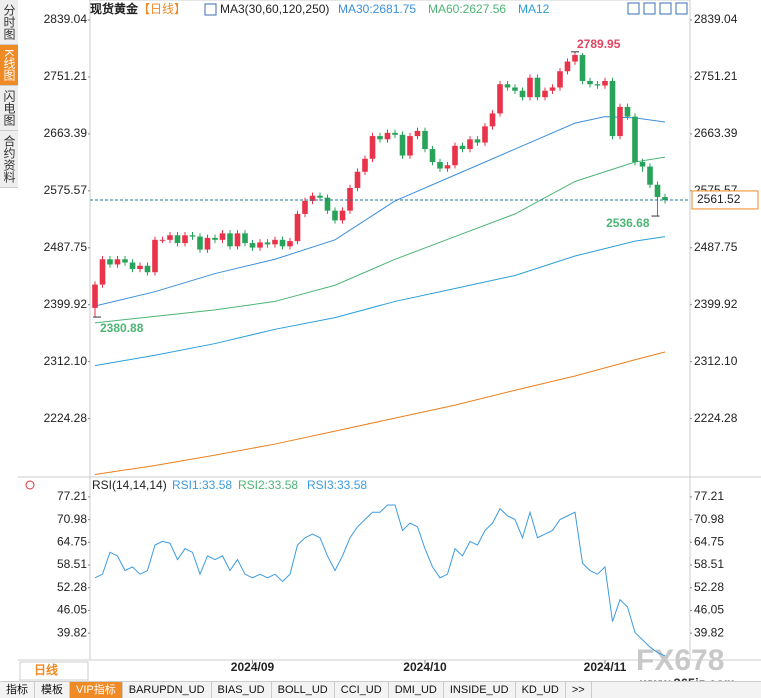  What do you see at coordinates (599, 44) in the screenshot?
I see `high-label: 2789.95` at bounding box center [599, 44].